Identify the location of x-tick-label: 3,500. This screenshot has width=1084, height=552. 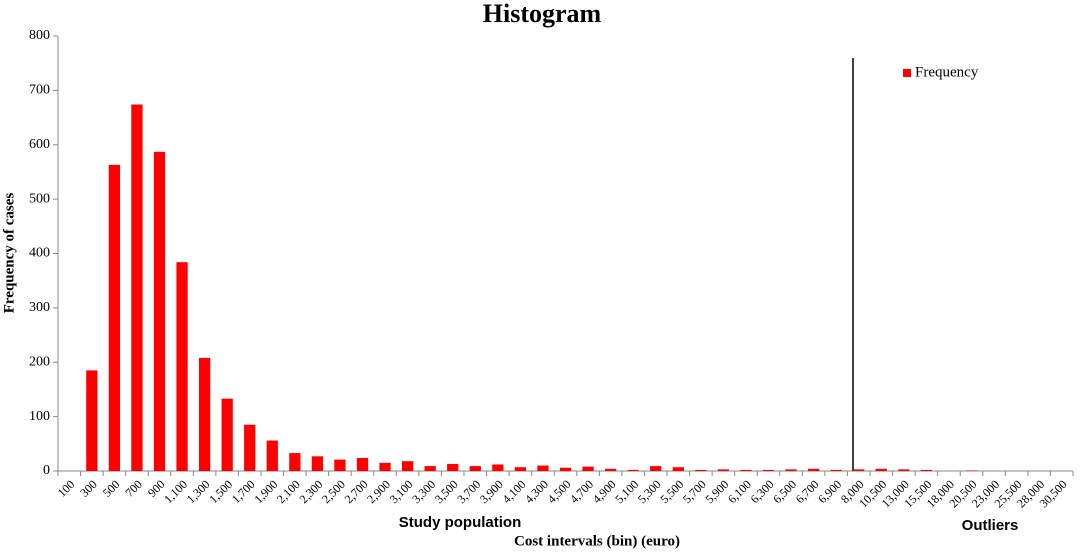
(446, 491).